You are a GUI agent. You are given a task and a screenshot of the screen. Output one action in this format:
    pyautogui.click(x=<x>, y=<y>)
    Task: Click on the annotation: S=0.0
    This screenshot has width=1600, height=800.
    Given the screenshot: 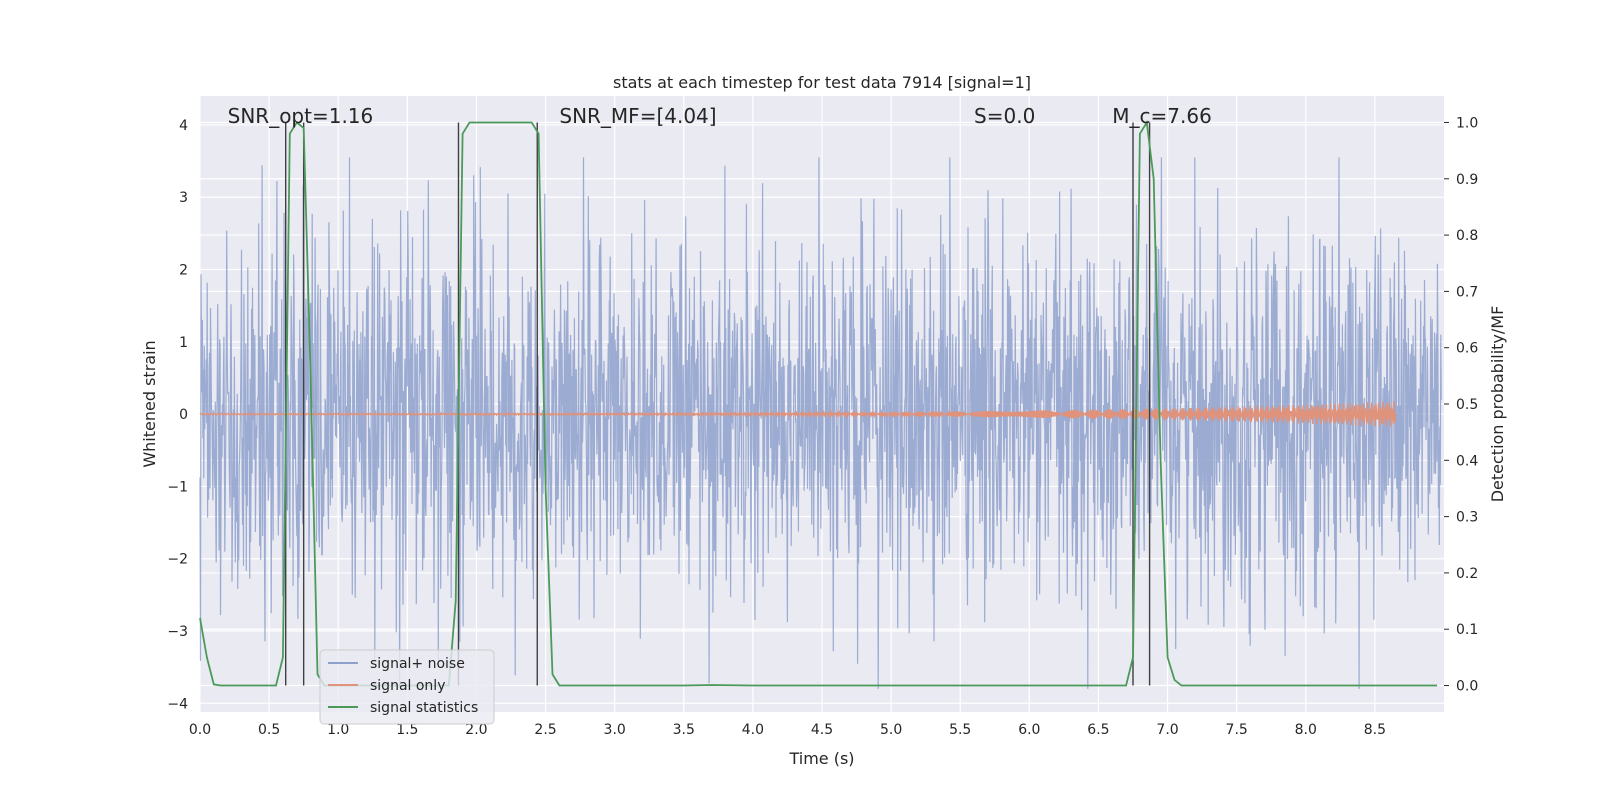 What is the action you would take?
    pyautogui.click(x=1004, y=116)
    